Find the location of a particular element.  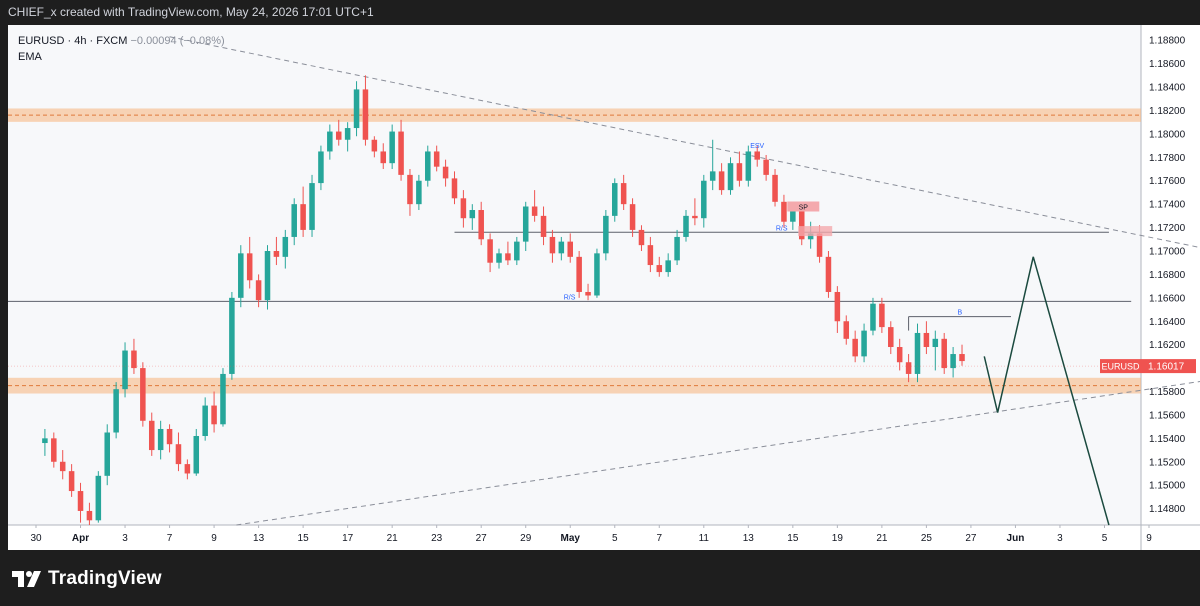

sr-zone is located at coordinates (574, 115).